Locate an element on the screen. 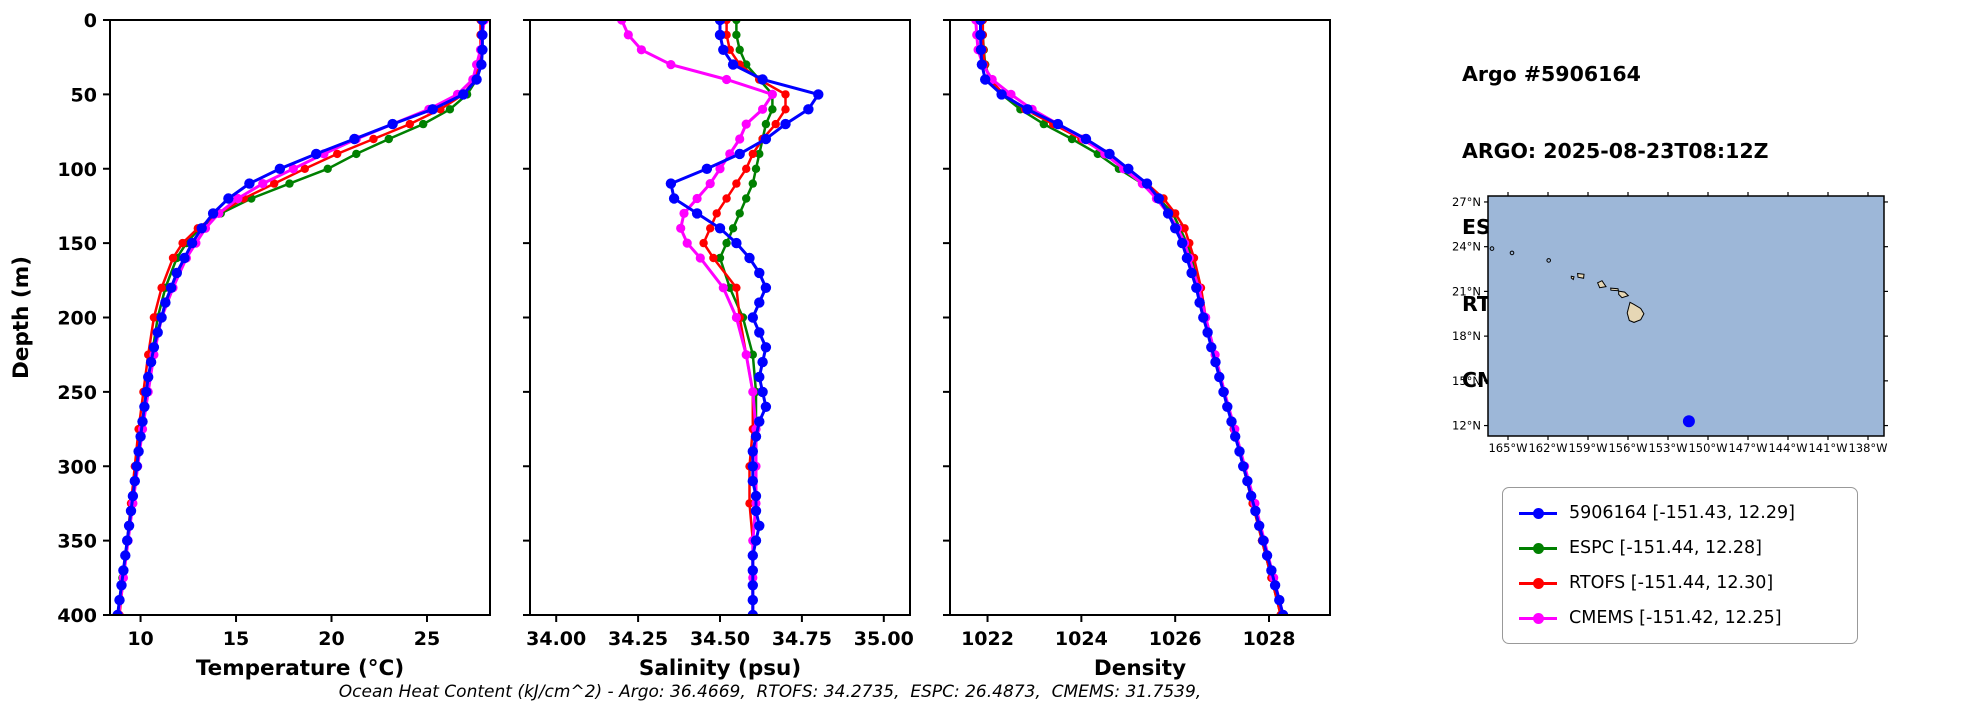 The height and width of the screenshot is (712, 1967). svg-text: 0 is located at coordinates (90, 21).